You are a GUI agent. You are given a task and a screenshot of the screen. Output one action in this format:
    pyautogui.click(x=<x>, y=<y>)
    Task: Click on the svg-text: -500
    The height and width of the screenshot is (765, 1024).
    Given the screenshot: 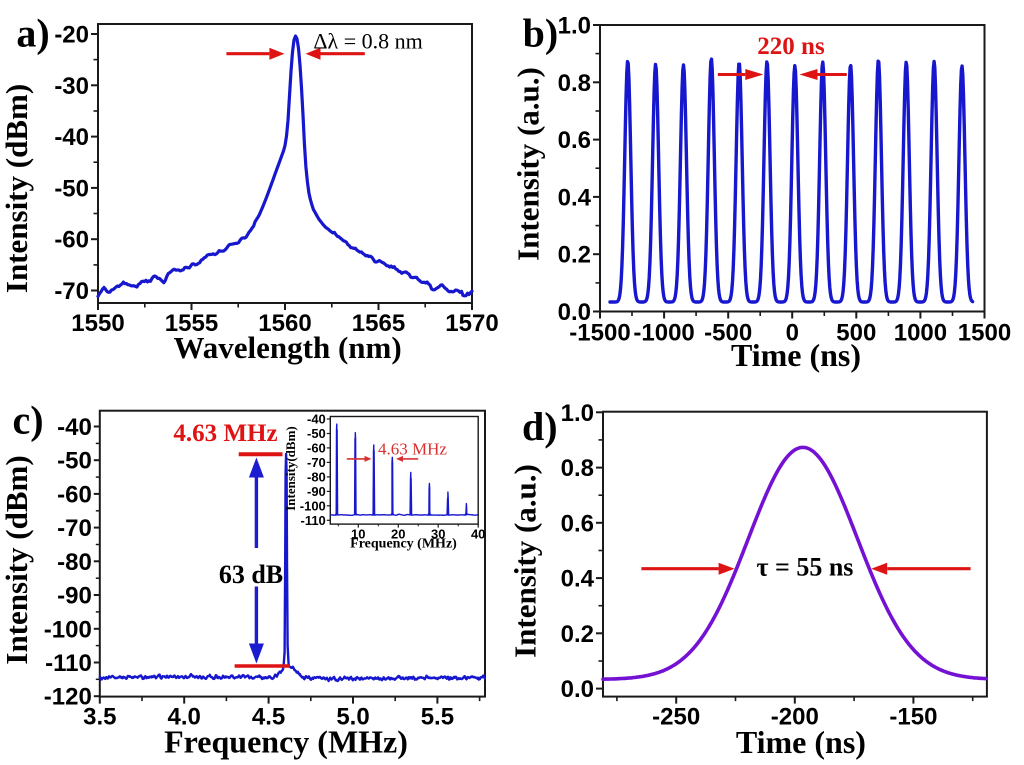 What is the action you would take?
    pyautogui.click(x=728, y=333)
    